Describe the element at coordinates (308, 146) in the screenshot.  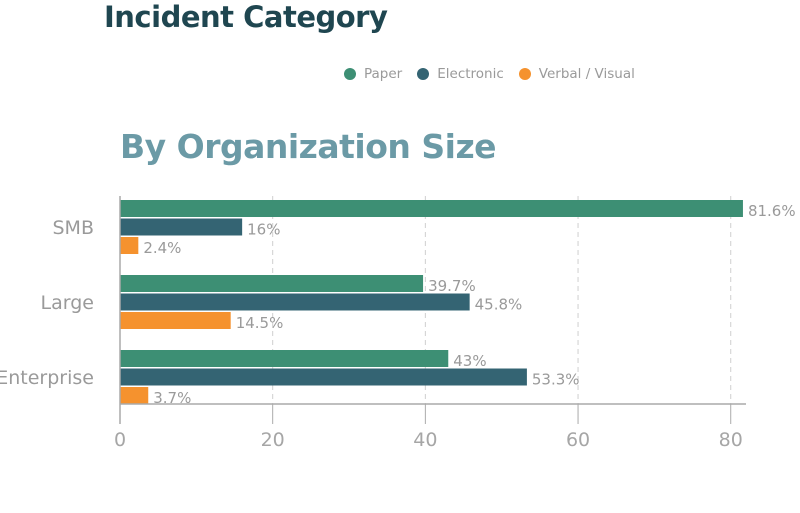
I see `chart-subtitle: By Organization Size` at that location.